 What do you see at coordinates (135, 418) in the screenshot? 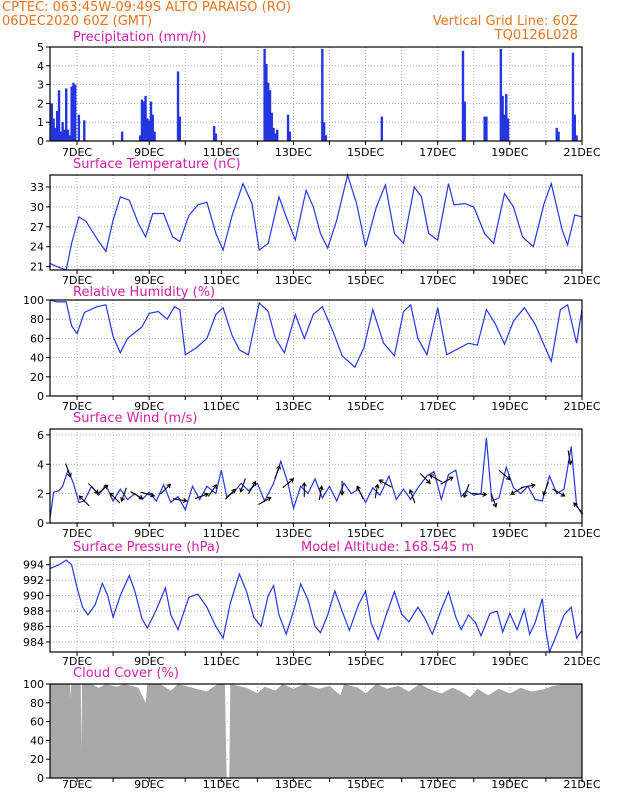
I see `panel-title: Surface Wind (m/s)` at bounding box center [135, 418].